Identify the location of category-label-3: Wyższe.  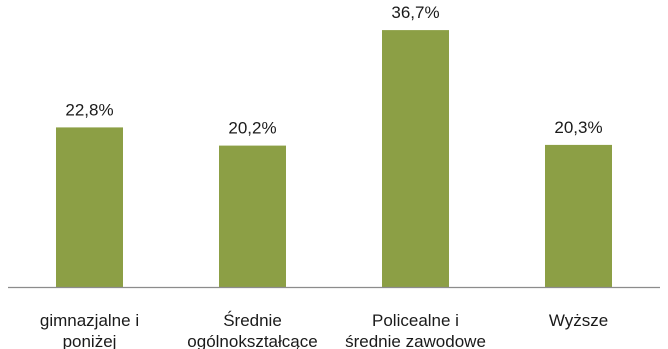
(578, 320).